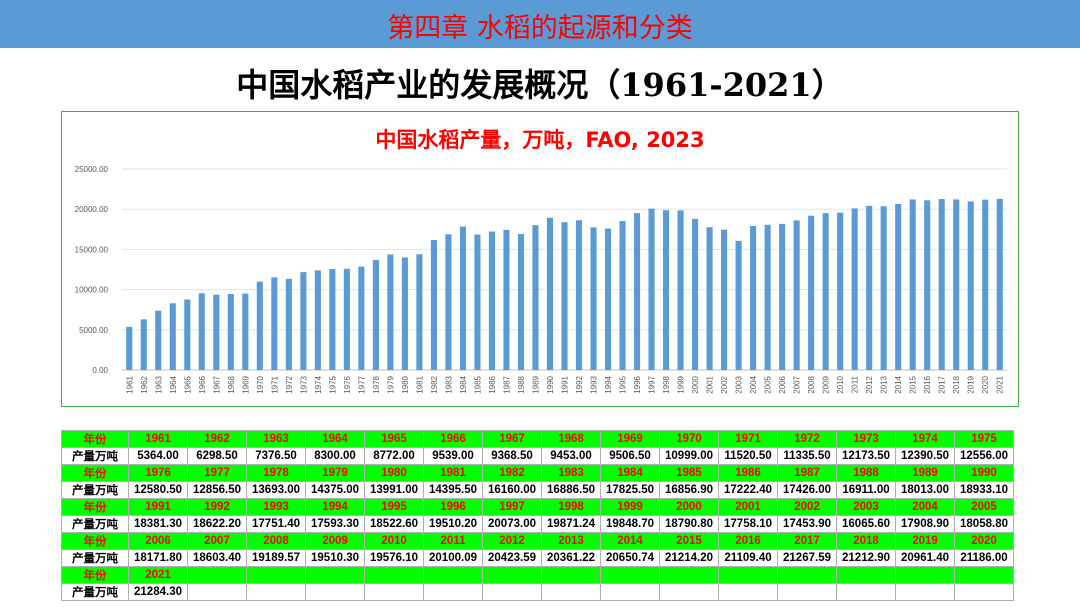 This screenshot has width=1080, height=607. I want to click on value-label-cell: 产量万吨, so click(95, 456).